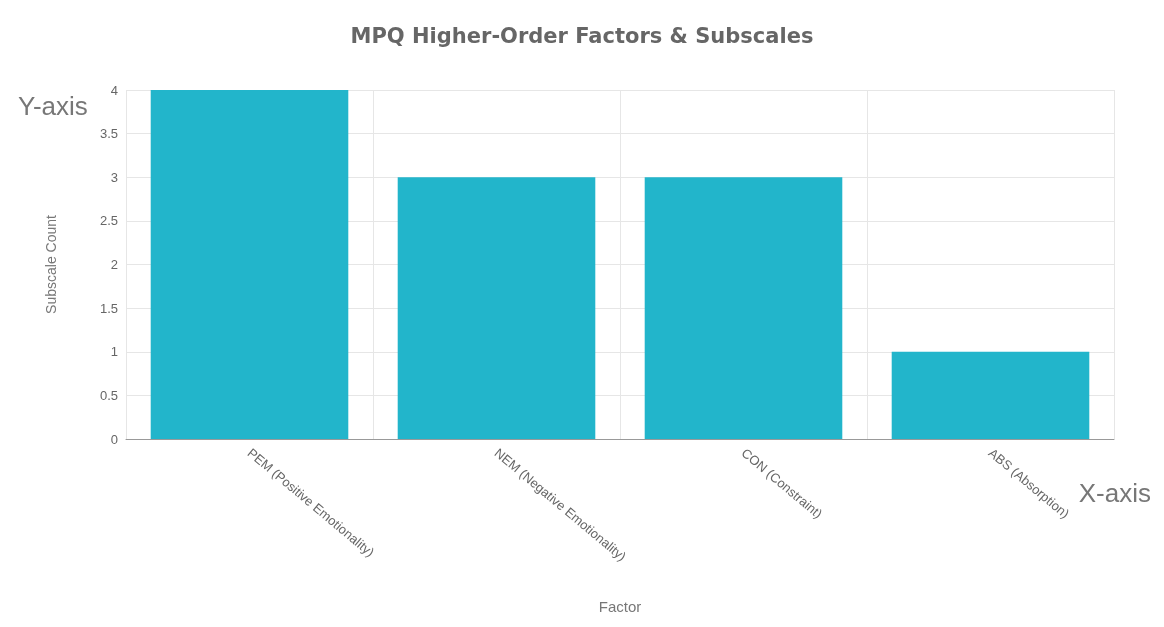 This screenshot has height=627, width=1164. I want to click on text: X-axis, so click(1115, 493).